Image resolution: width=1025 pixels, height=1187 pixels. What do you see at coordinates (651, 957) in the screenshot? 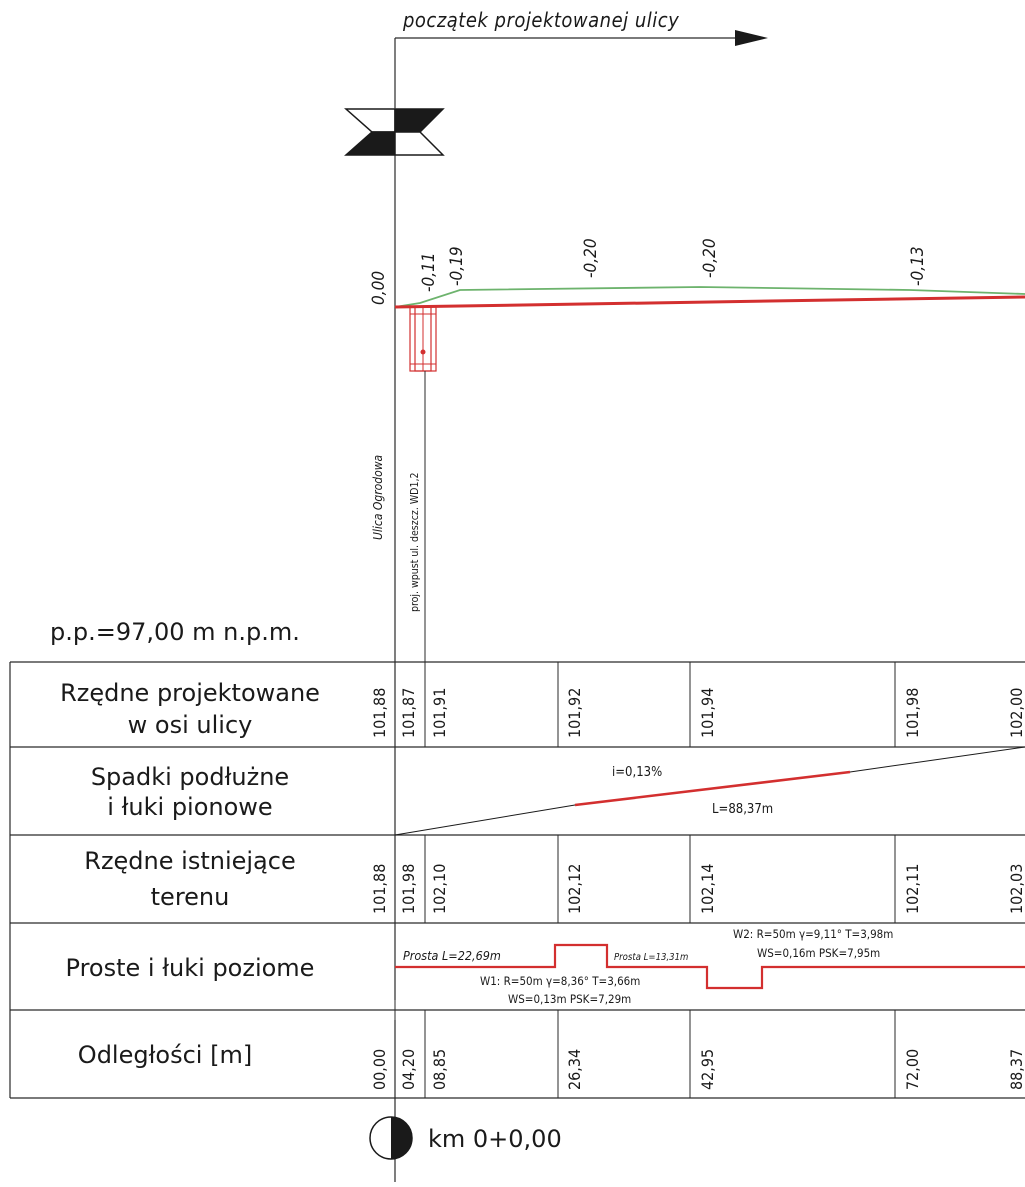
I see `straight-2-label: Prosta L=13,31m` at bounding box center [651, 957].